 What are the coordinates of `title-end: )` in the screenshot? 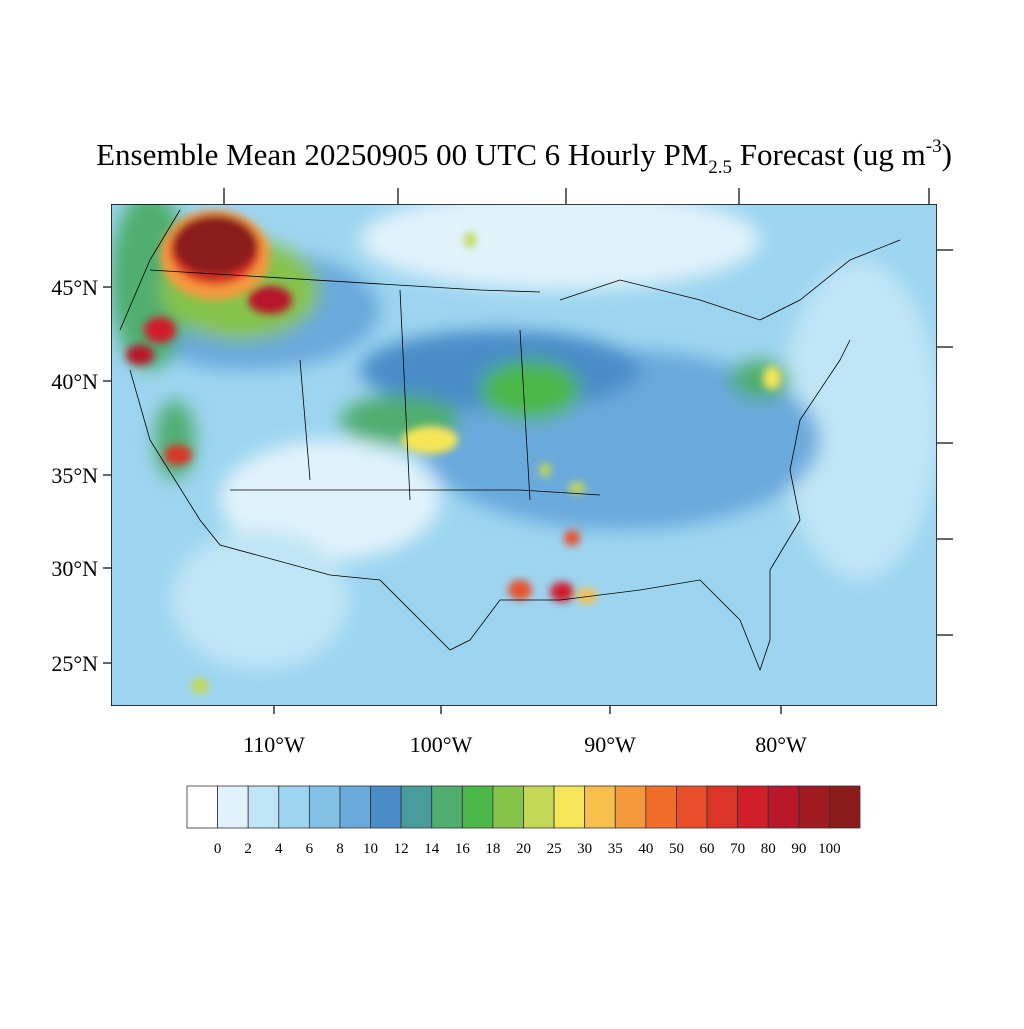 It's located at (947, 154).